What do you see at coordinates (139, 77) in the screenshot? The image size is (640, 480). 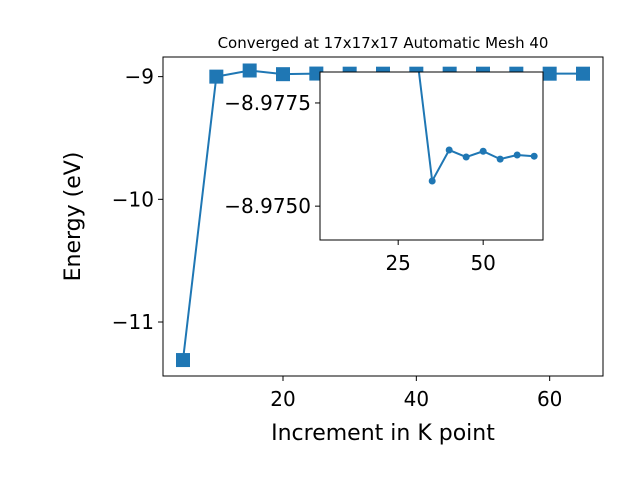 I see `y-tick-label: −9` at bounding box center [139, 77].